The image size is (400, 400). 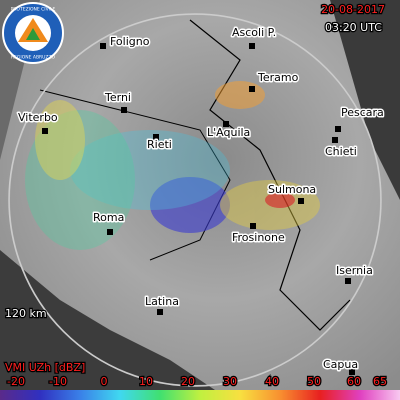 What do you see at coordinates (159, 144) in the screenshot?
I see `city-label: Rieti` at bounding box center [159, 144].